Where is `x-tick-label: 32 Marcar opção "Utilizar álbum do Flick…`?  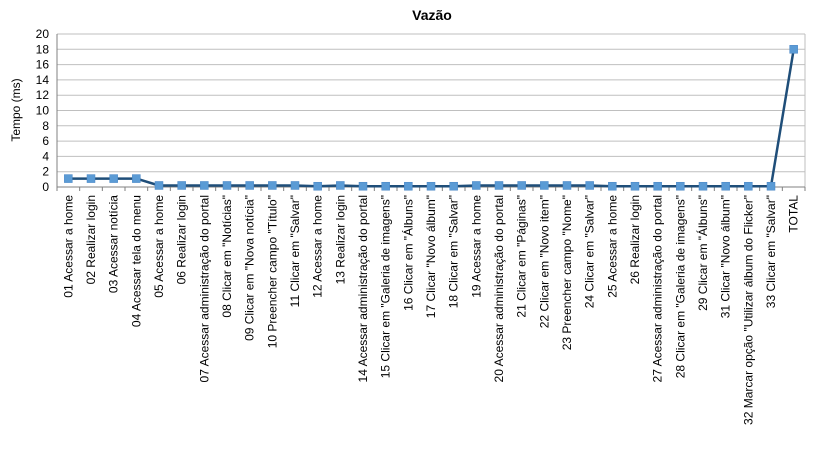 x-tick-label: 32 Marcar opção "Utilizar álbum do Flick… is located at coordinates (748, 310).